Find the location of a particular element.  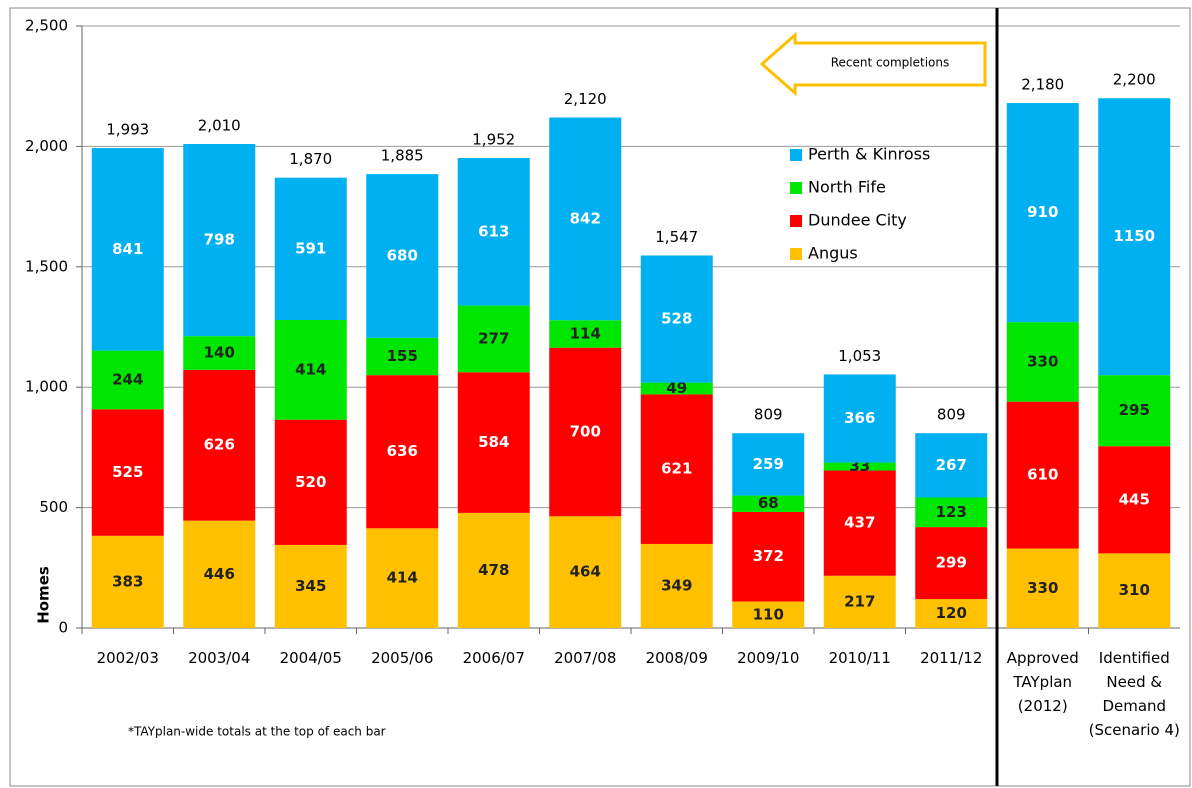

x-tick-label: 2005/06 is located at coordinates (402, 658).